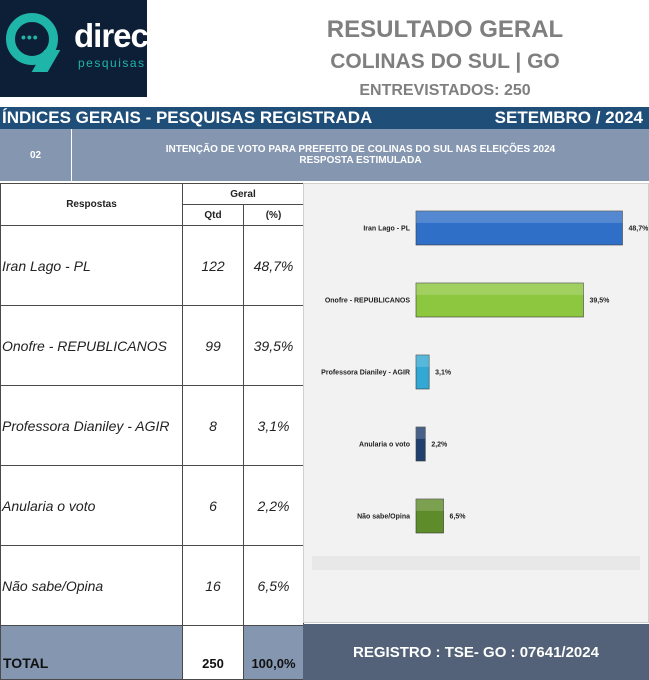 This screenshot has width=649, height=680. I want to click on section-title: ÍNDICES GERAIS - PESQUISAS REGISTRADA, so click(187, 117).